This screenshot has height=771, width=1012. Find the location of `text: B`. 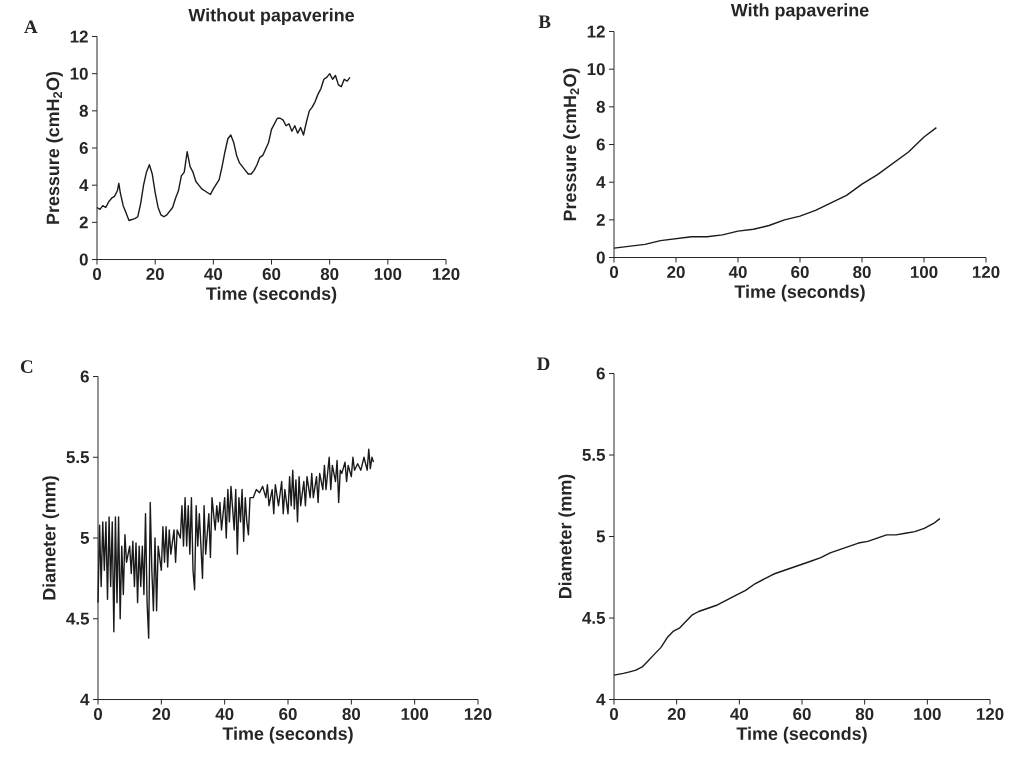

text: B is located at coordinates (544, 22).